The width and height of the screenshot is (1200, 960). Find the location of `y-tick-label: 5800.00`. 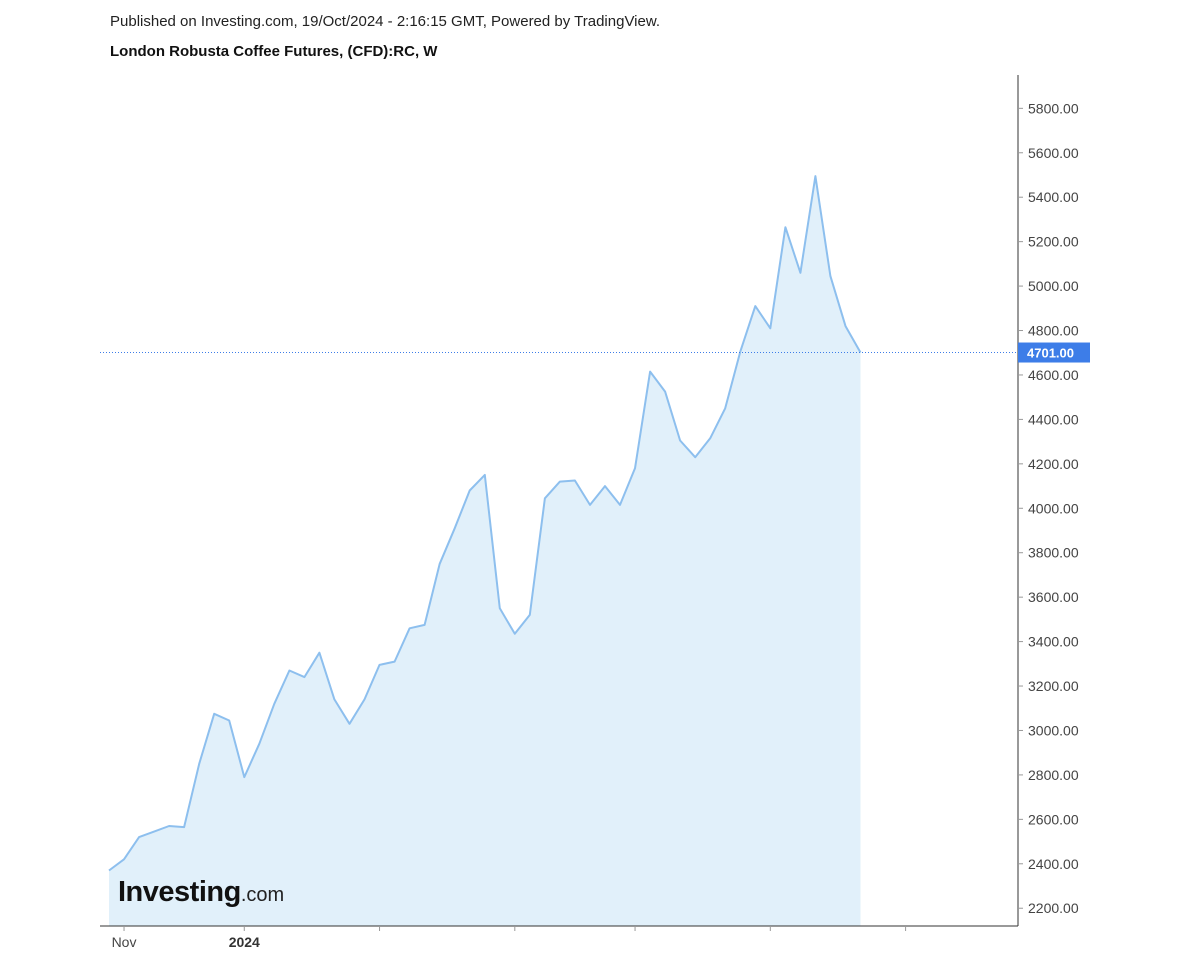

y-tick-label: 5800.00 is located at coordinates (1053, 108).